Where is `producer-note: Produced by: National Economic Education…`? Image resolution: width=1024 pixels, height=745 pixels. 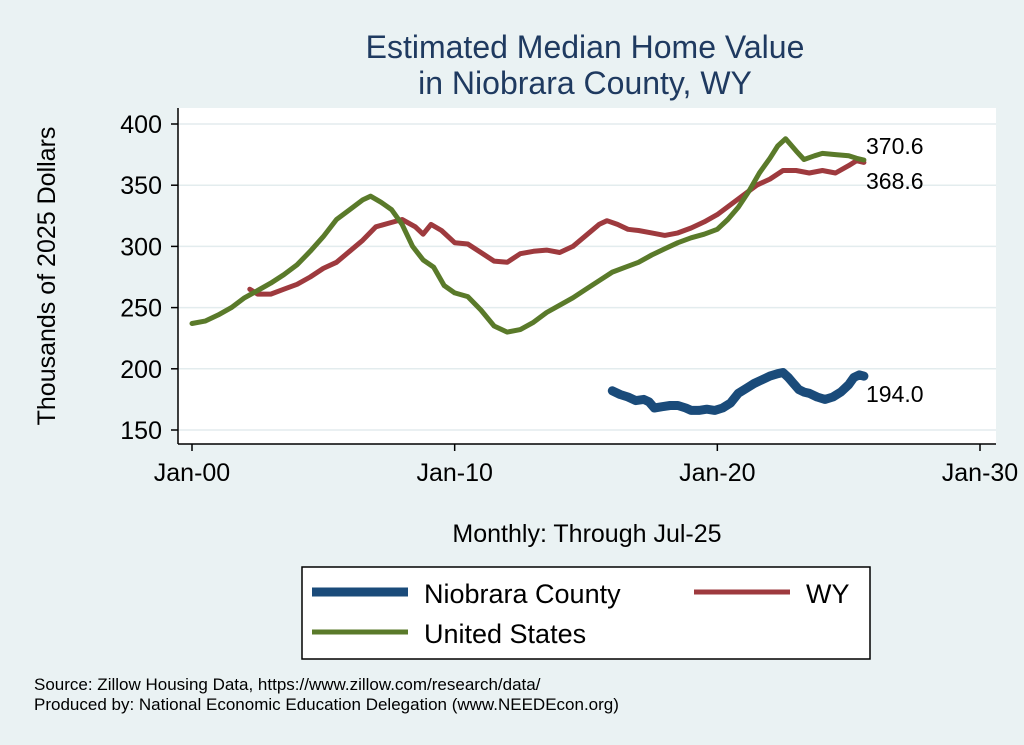
producer-note: Produced by: National Economic Education… is located at coordinates (326, 704).